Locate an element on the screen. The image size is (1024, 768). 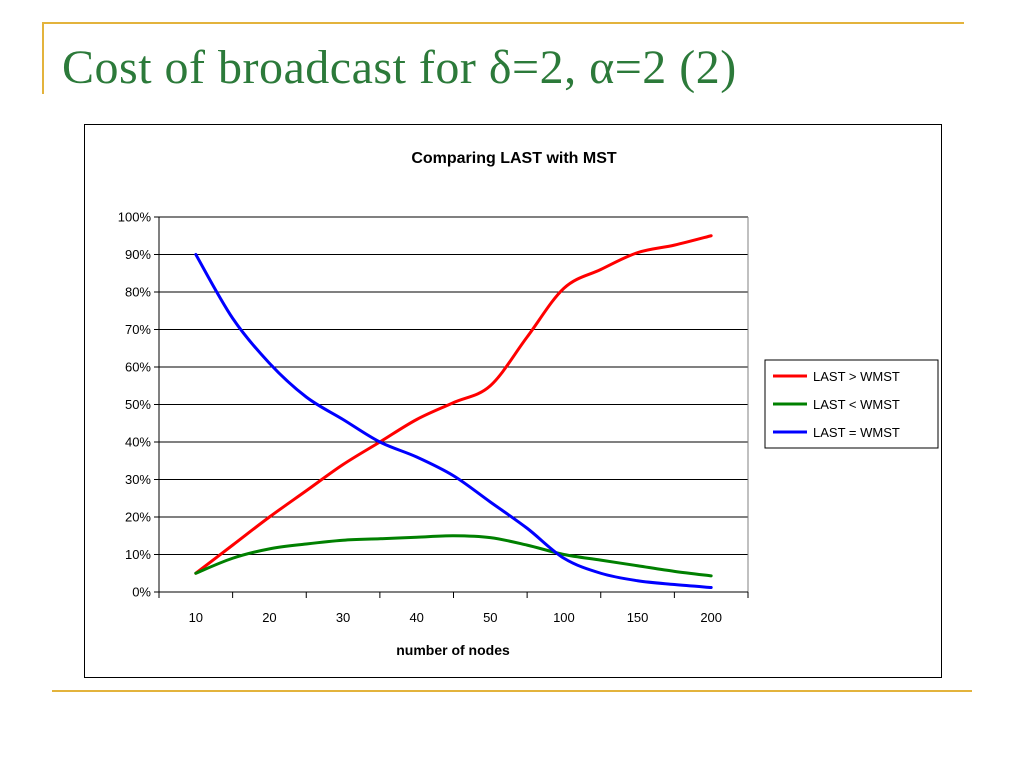
frame-left-line is located at coordinates (43, 58).